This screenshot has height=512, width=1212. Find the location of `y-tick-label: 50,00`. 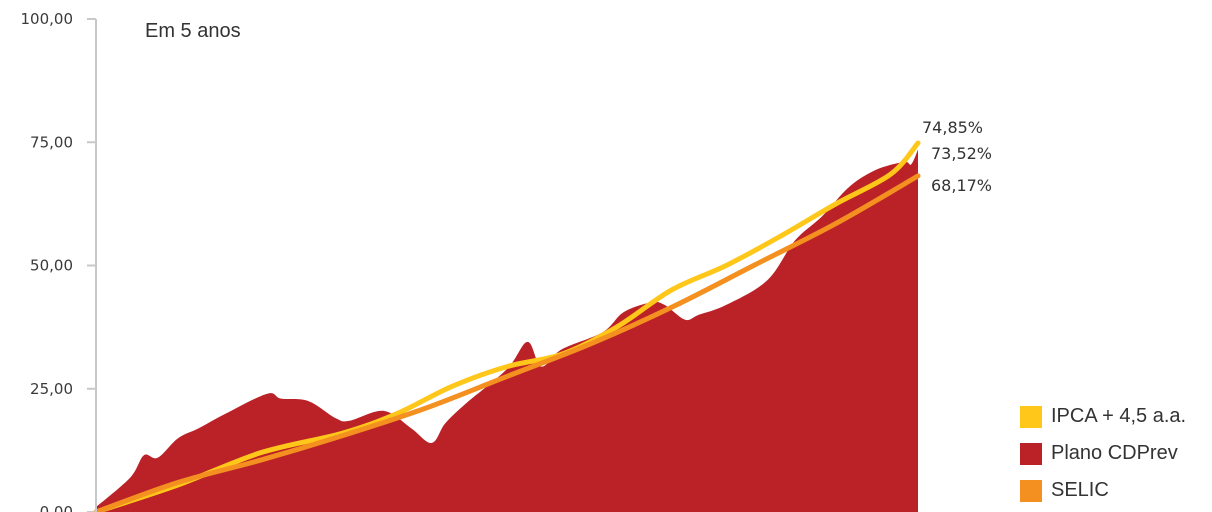

y-tick-label: 50,00 is located at coordinates (51, 266).